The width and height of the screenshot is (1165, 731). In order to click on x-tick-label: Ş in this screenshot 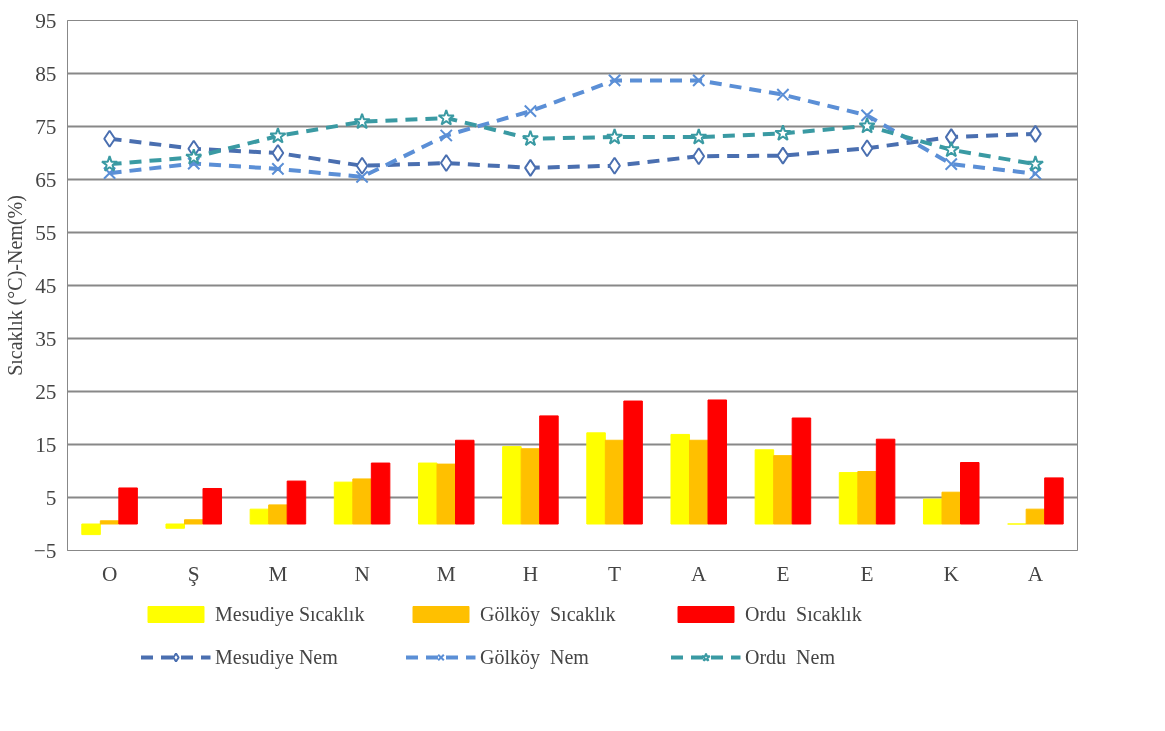, I will do `click(193, 573)`.